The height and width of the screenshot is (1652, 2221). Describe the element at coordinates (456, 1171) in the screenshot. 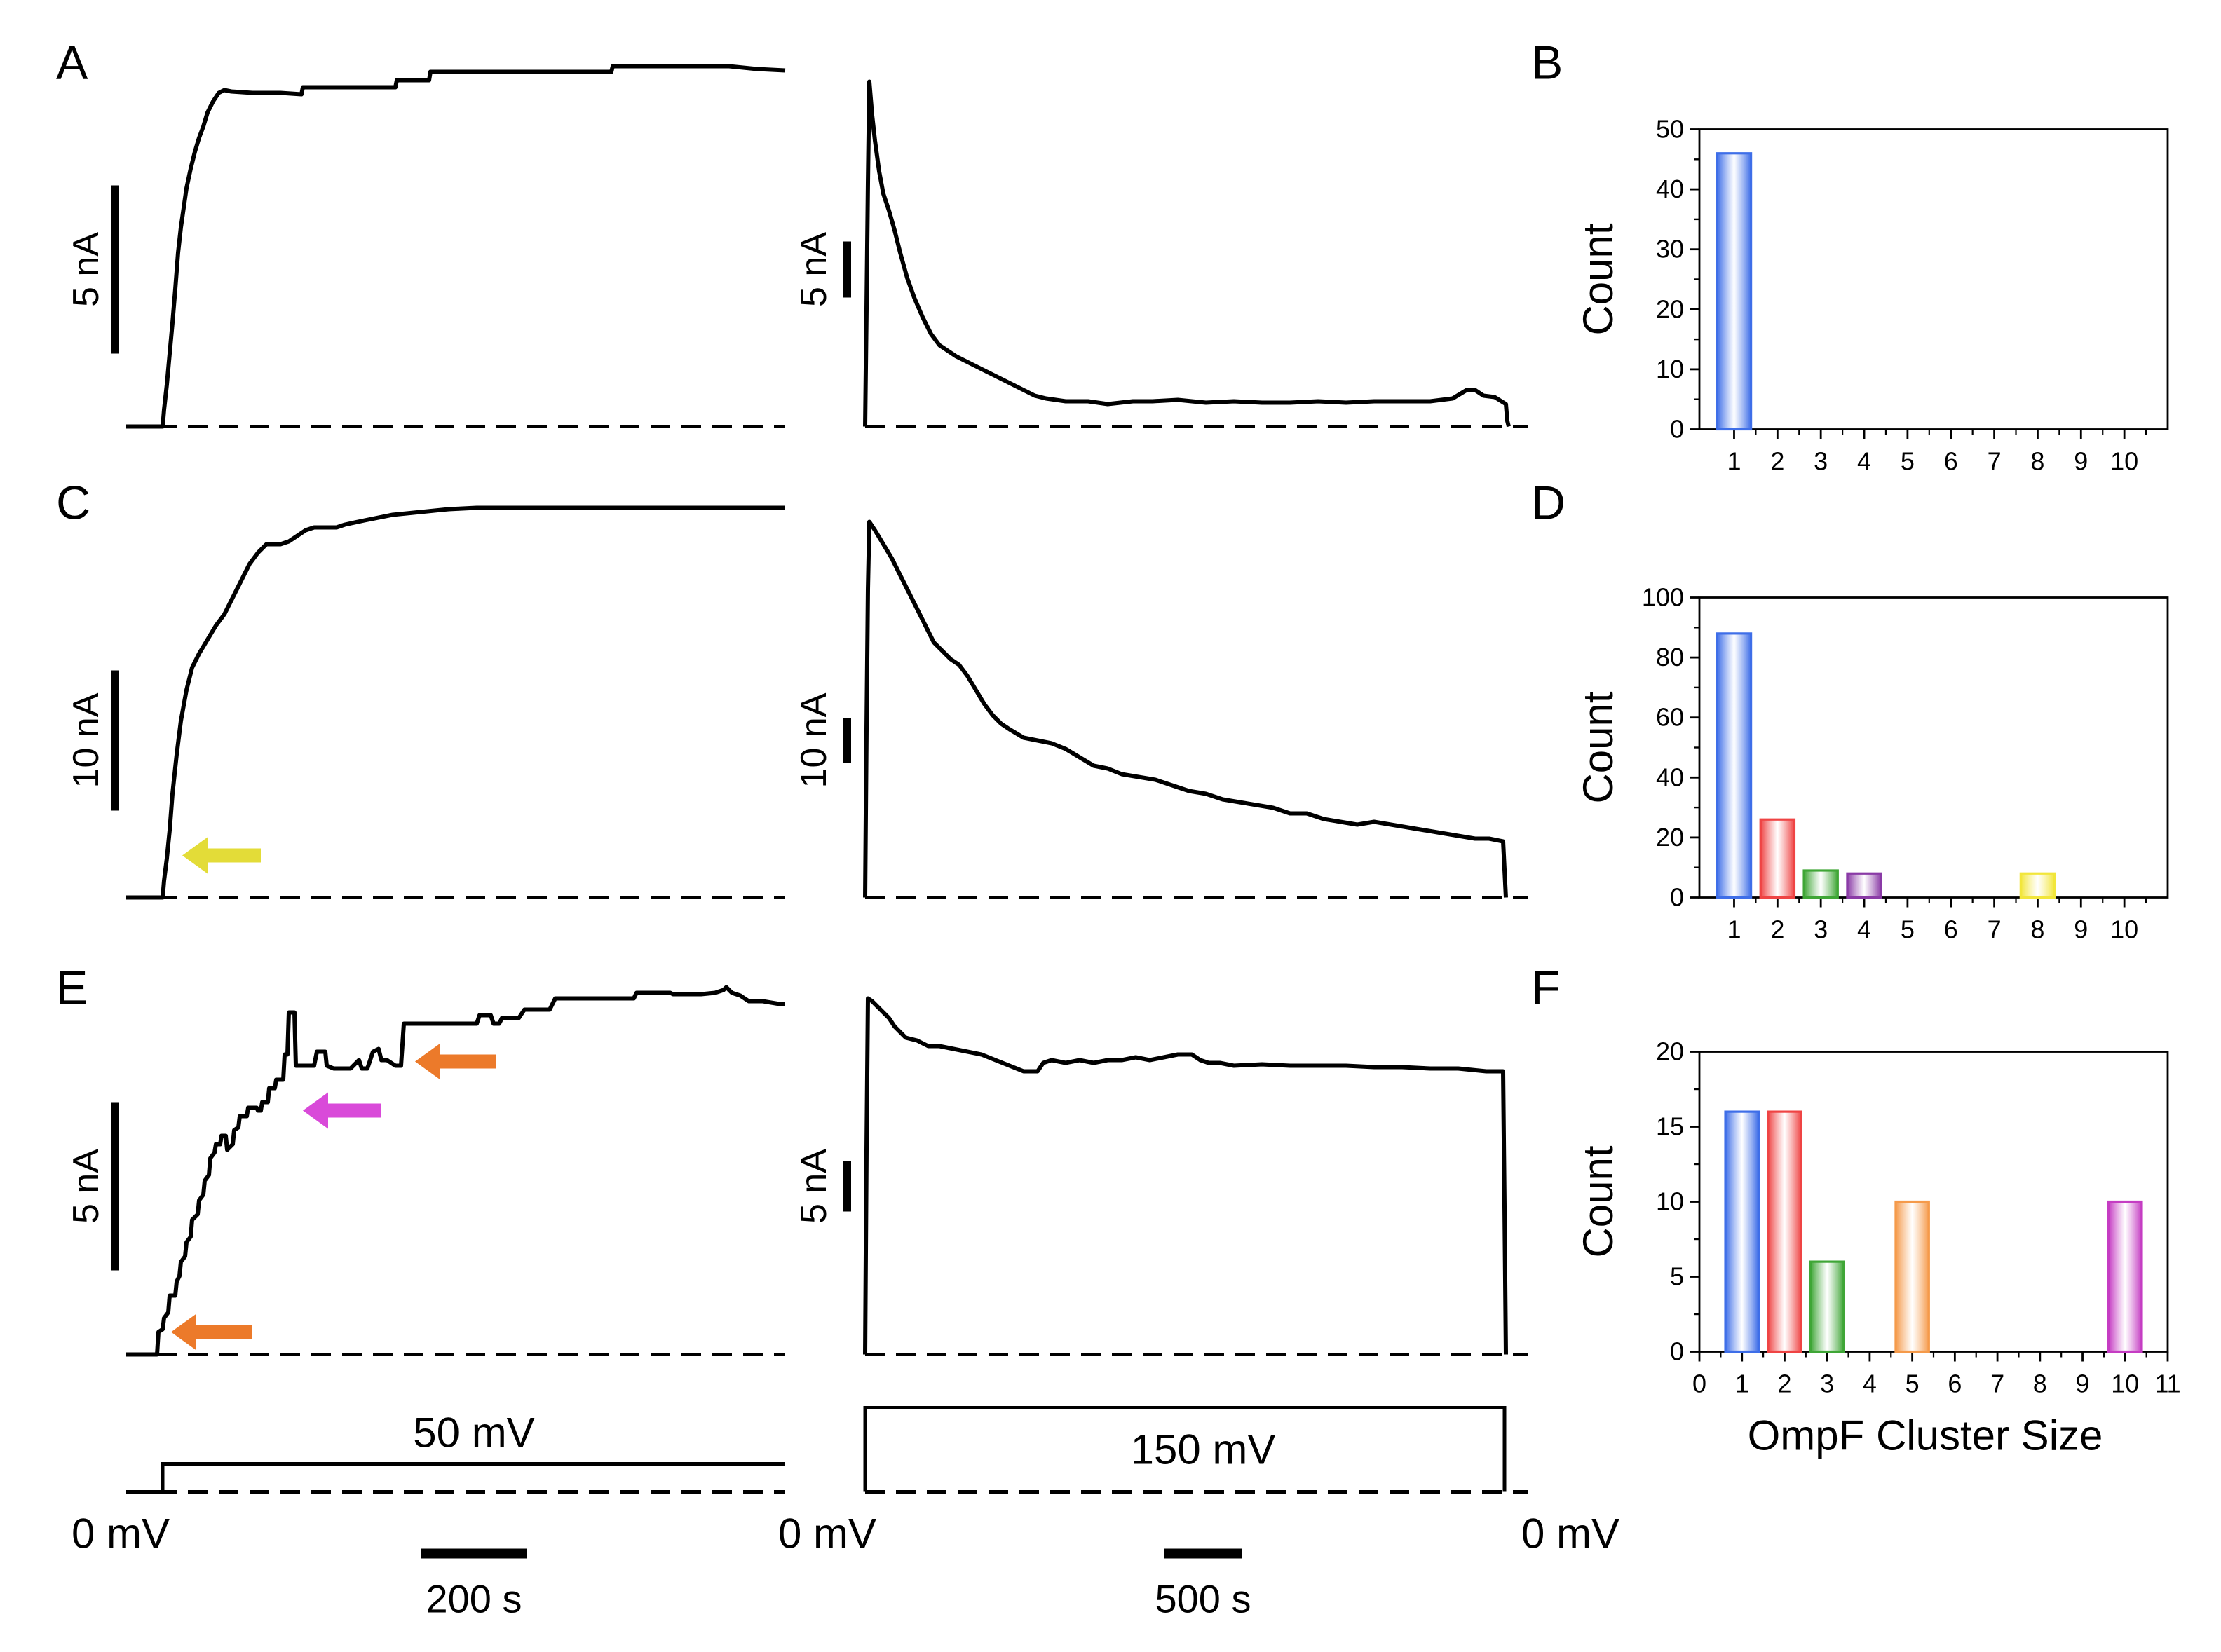

I see `current-trace-e-left` at that location.